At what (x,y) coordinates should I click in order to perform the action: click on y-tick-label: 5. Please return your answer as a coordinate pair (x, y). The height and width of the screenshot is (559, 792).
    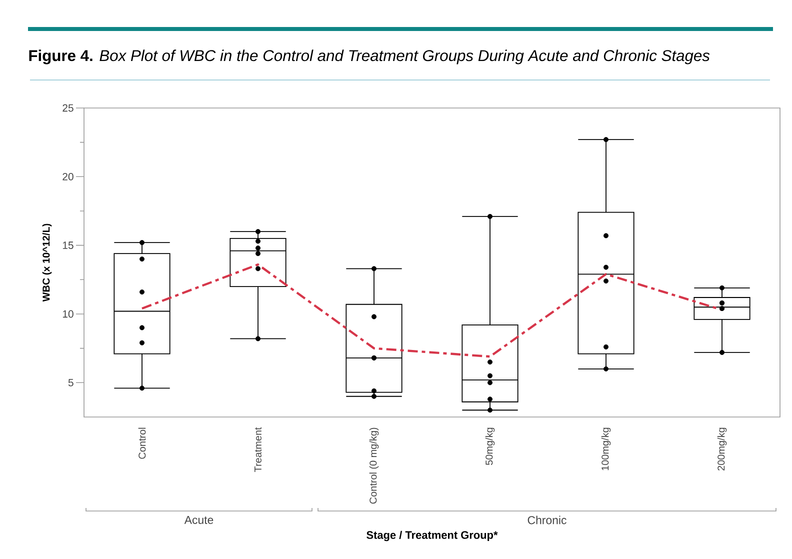
    Looking at the image, I should click on (71, 382).